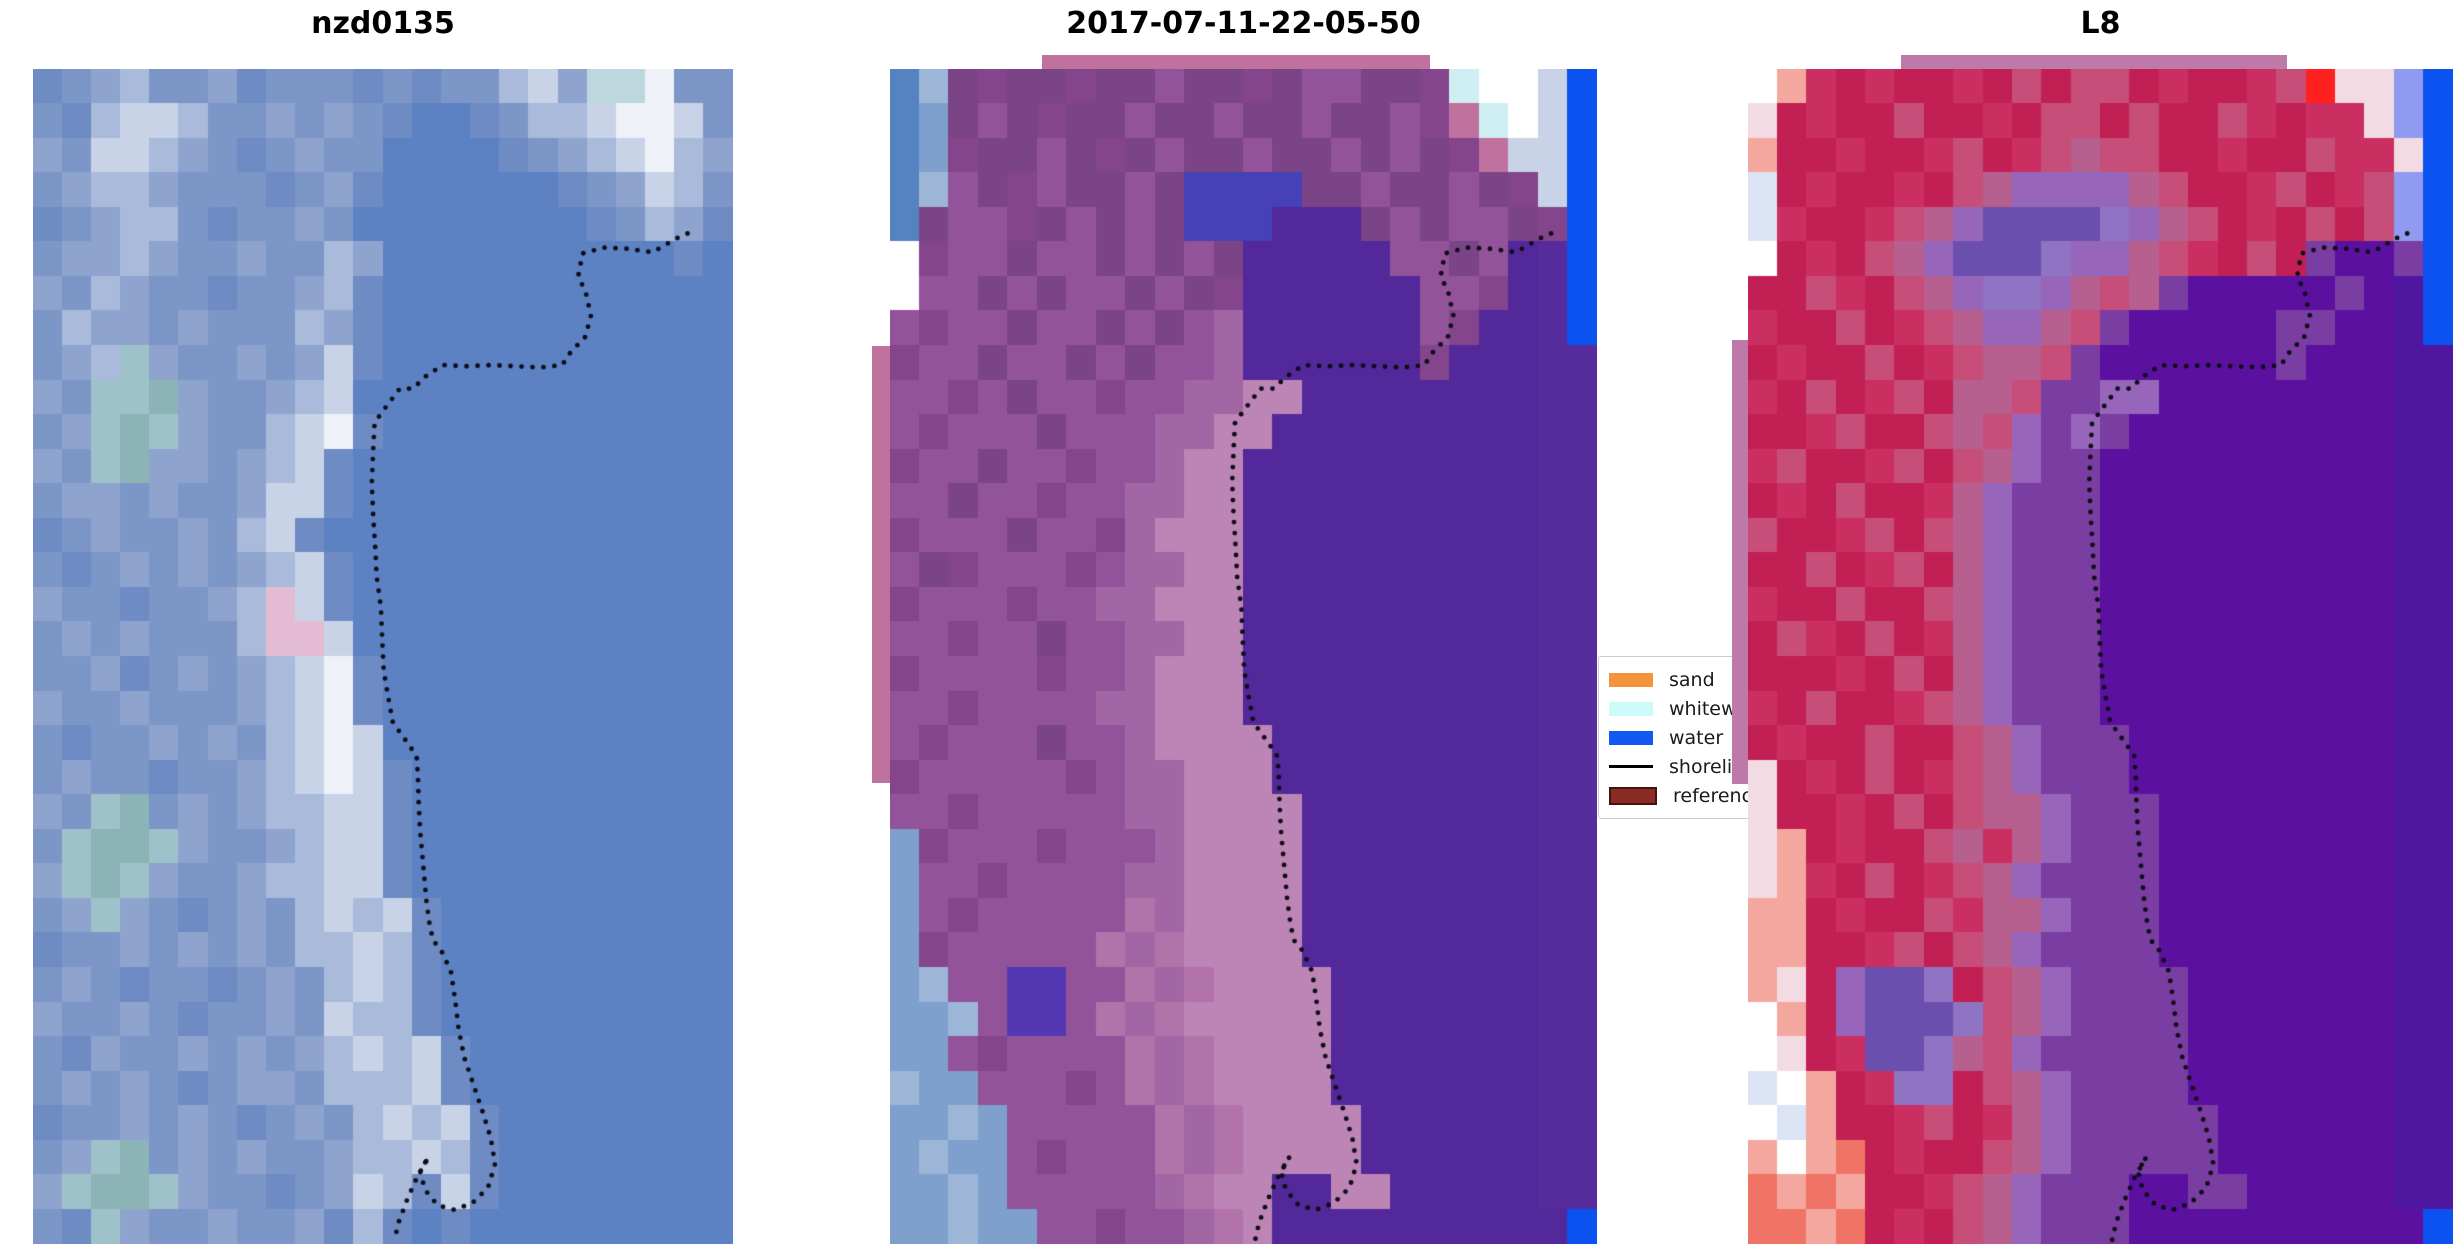 The height and width of the screenshot is (1259, 2460). Describe the element at coordinates (1633, 795) in the screenshot. I see `reference-swatch` at that location.